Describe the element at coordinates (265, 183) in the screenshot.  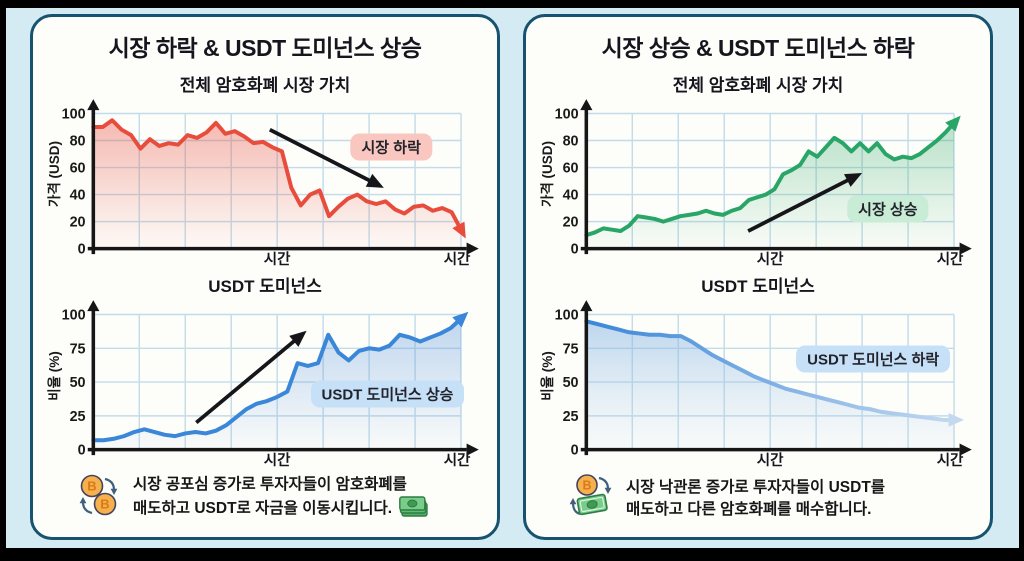
I see `line-chart-market-down: 시장 하락 시간 시간 0 20 40 60 80 100` at that location.